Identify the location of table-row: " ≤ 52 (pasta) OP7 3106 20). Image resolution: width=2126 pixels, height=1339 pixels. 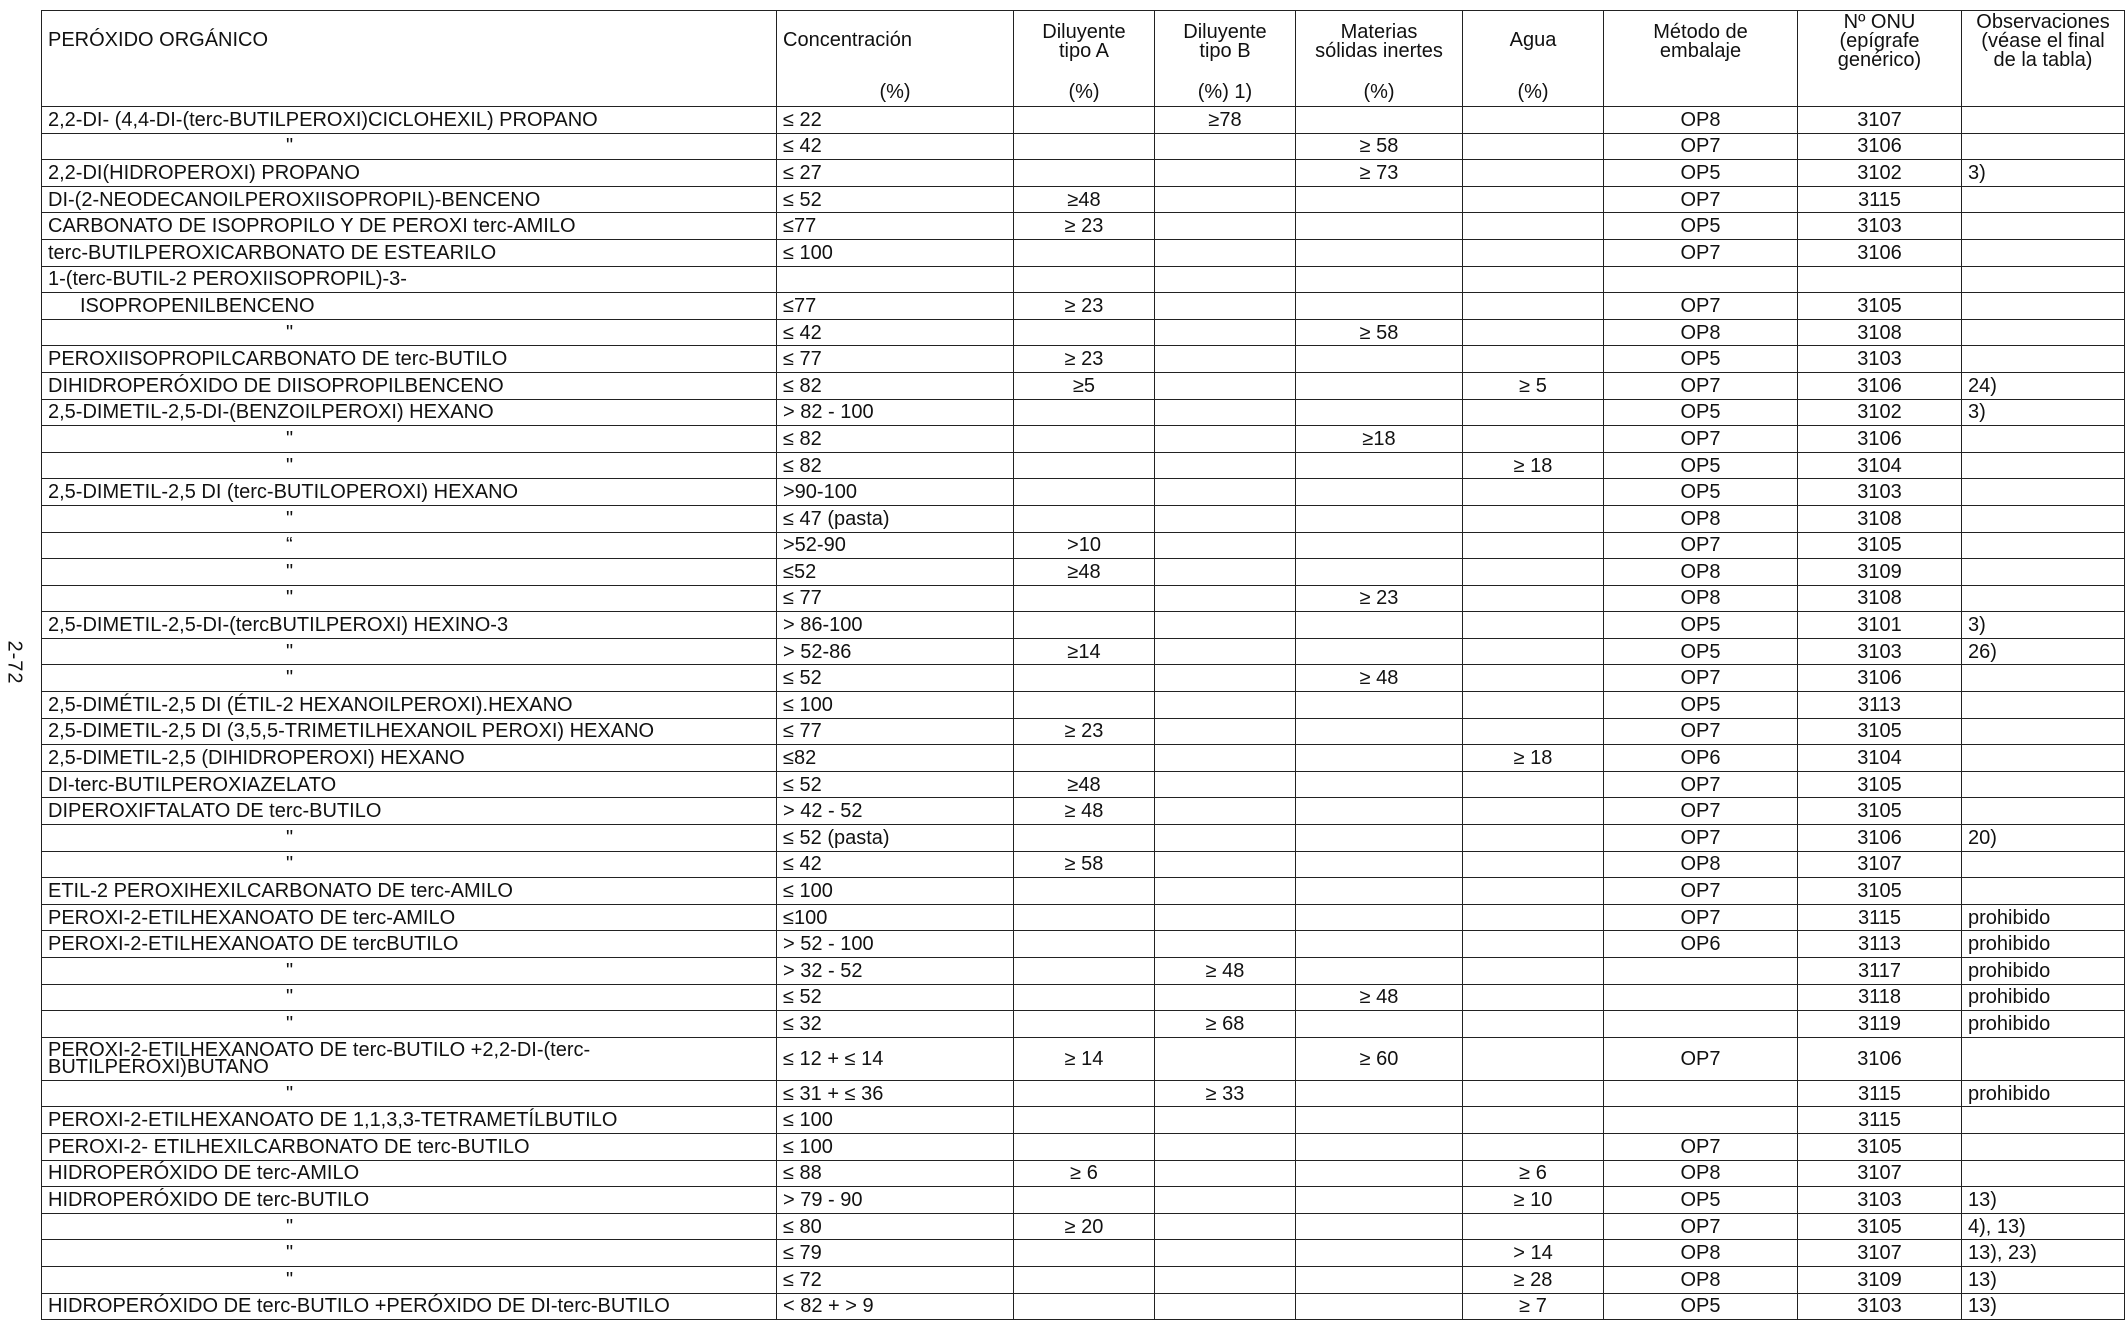
(1083, 838).